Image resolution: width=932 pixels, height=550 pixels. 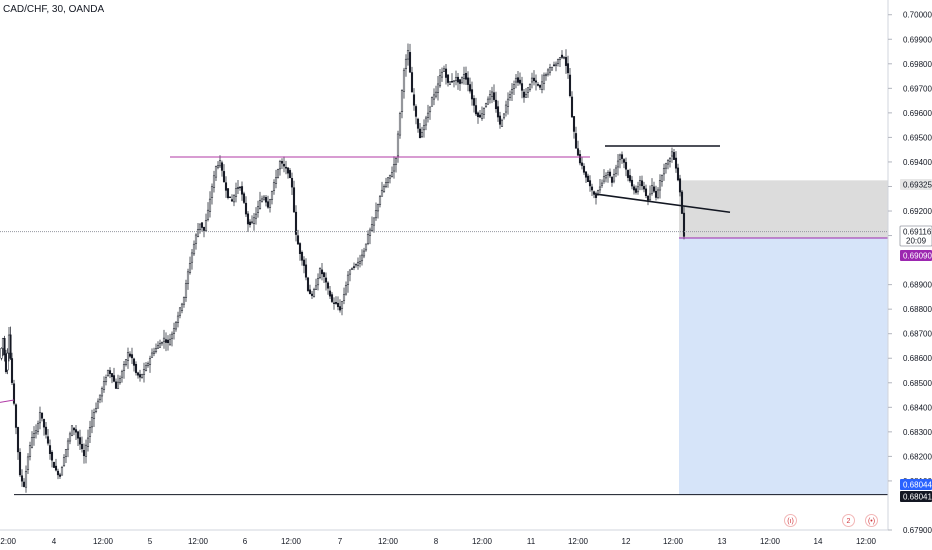 I want to click on price-axis, so click(x=910, y=275).